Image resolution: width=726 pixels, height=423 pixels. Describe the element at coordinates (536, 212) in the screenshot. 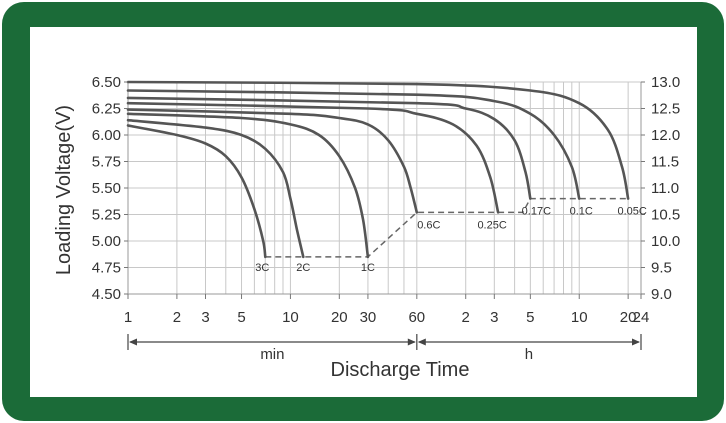

I see `curve-label-0.17C: 0.17C` at that location.